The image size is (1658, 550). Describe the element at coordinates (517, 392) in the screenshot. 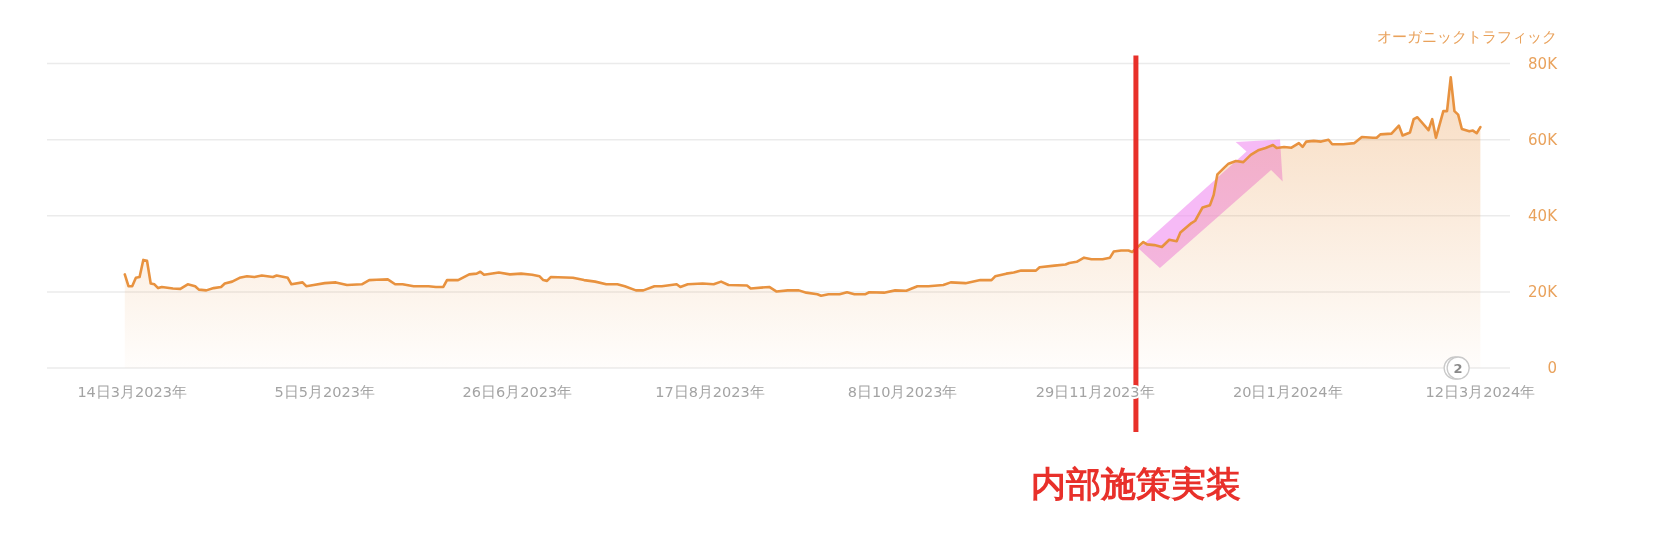

I see `x-tick-label: 26日6月2023年` at that location.